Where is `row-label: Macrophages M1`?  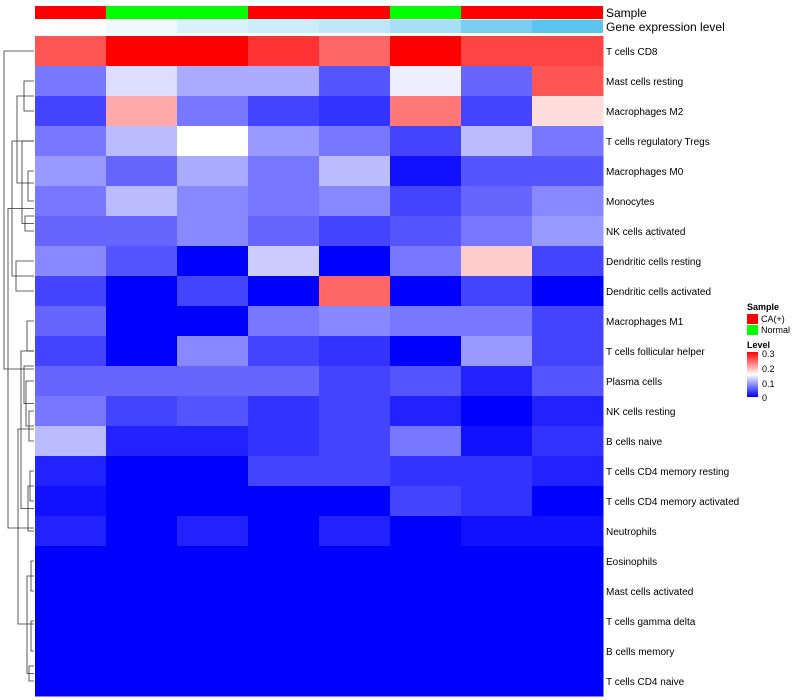 row-label: Macrophages M1 is located at coordinates (645, 322).